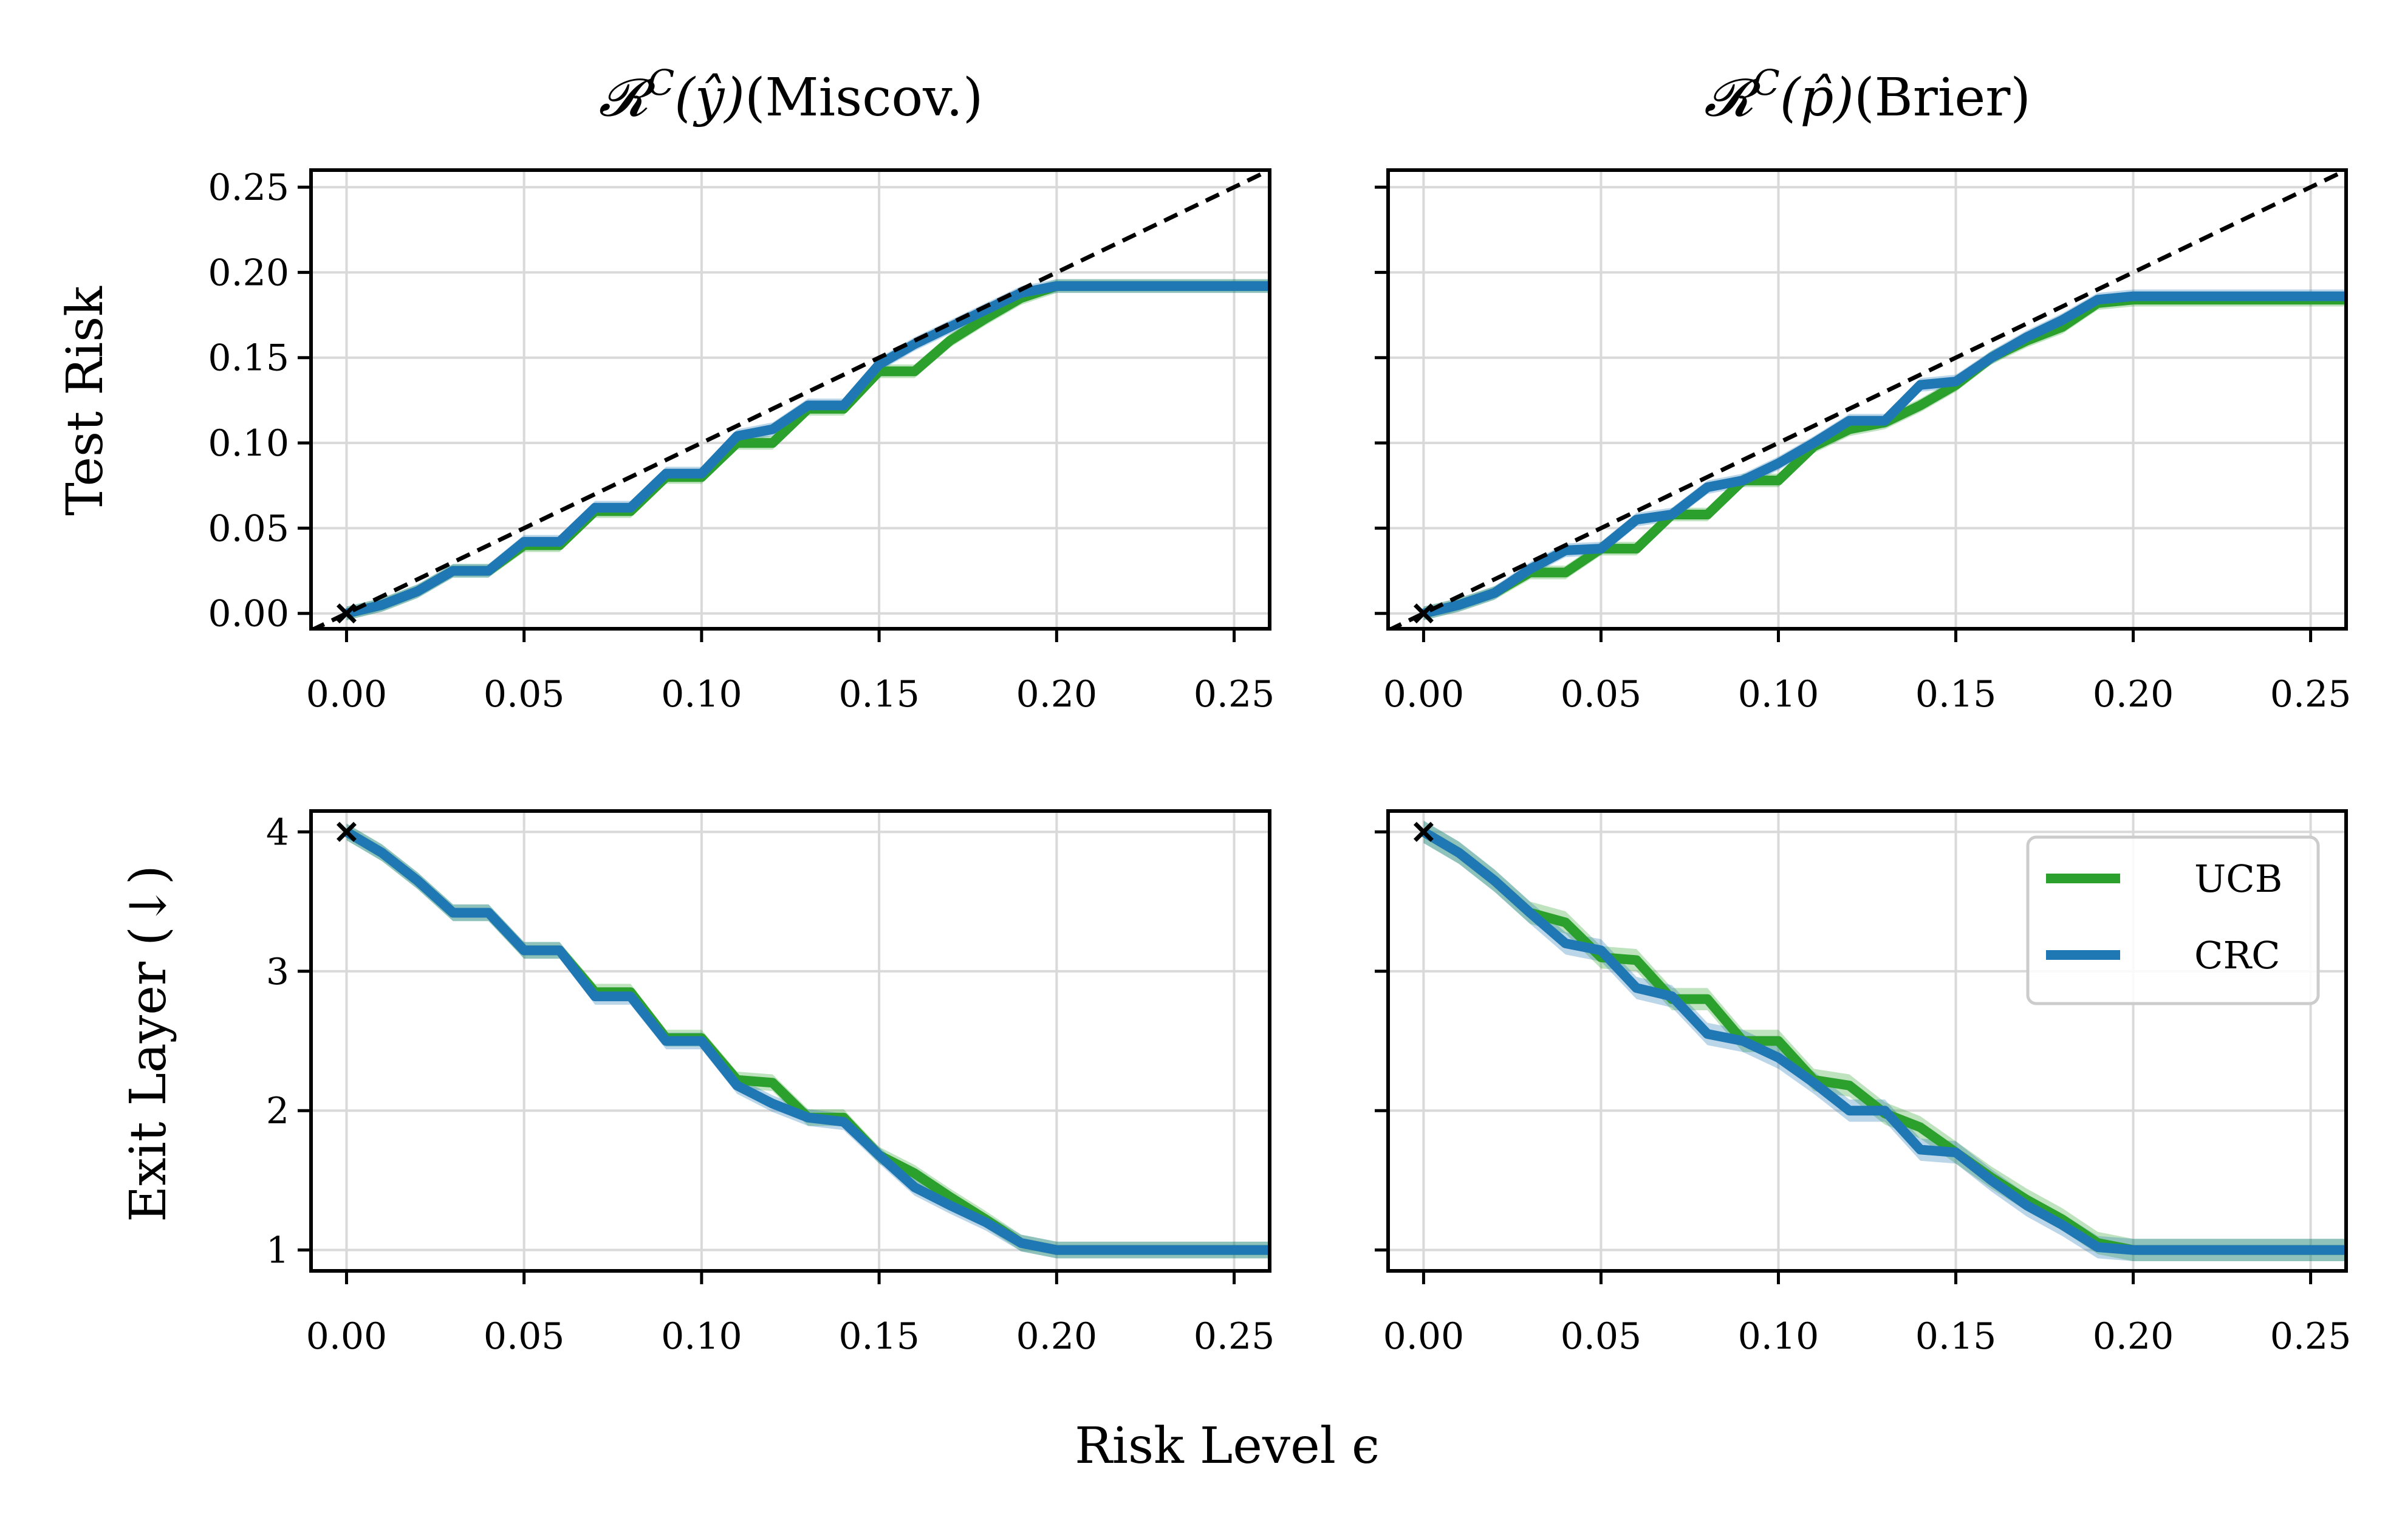  I want to click on panel-title-right: 𝓡C(p̂)(Brier), so click(1867, 95).